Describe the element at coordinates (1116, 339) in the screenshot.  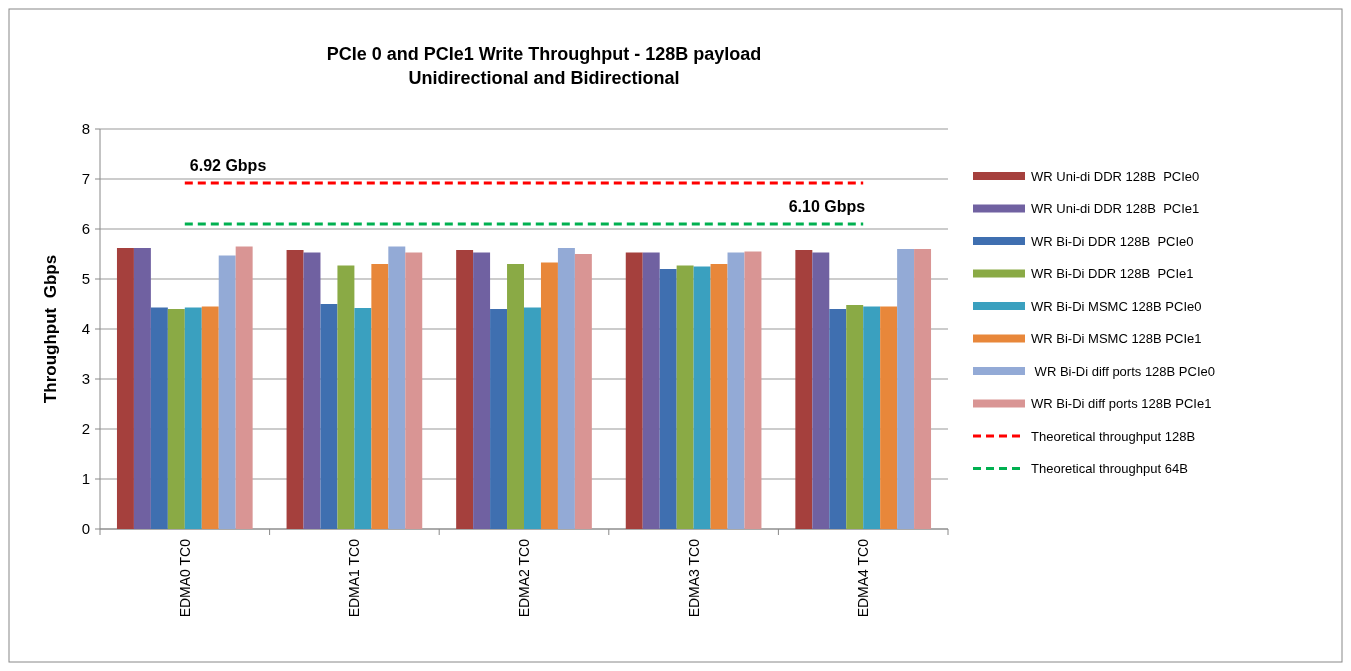
I see `legend-label: WR Bi-Di MSMC 128B PCIe1` at that location.